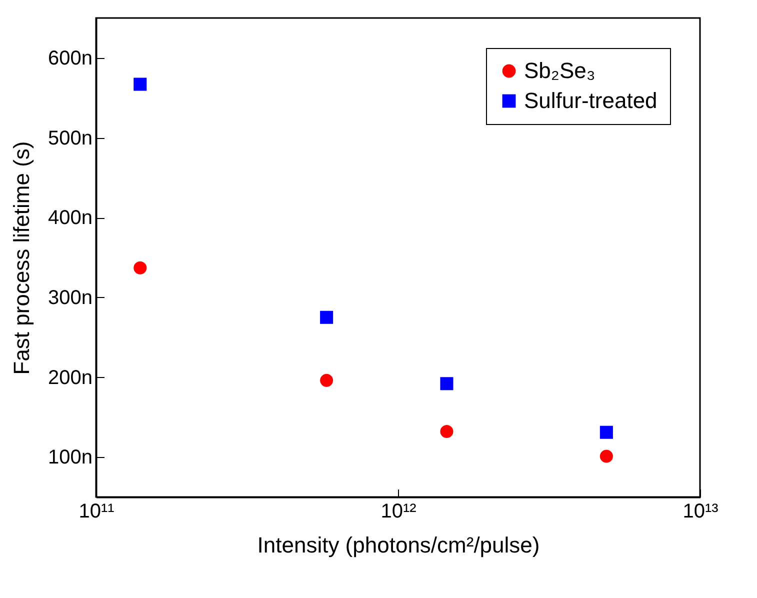  I want to click on y-tick-label: 200n, so click(70, 377).